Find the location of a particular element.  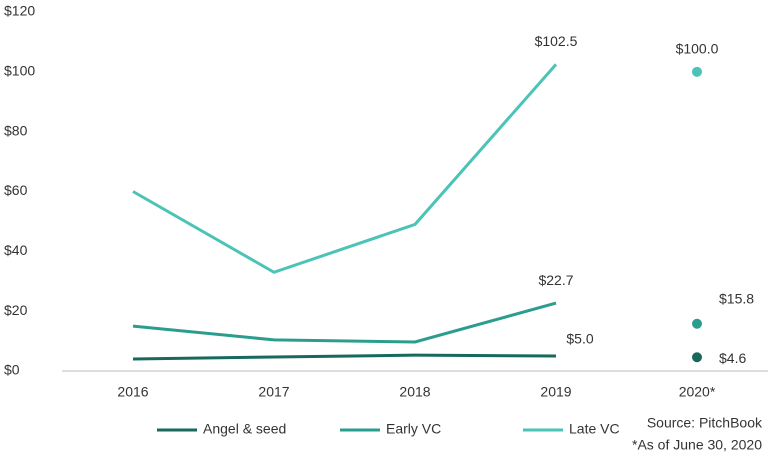

y-tick-label: $20 is located at coordinates (16, 310).